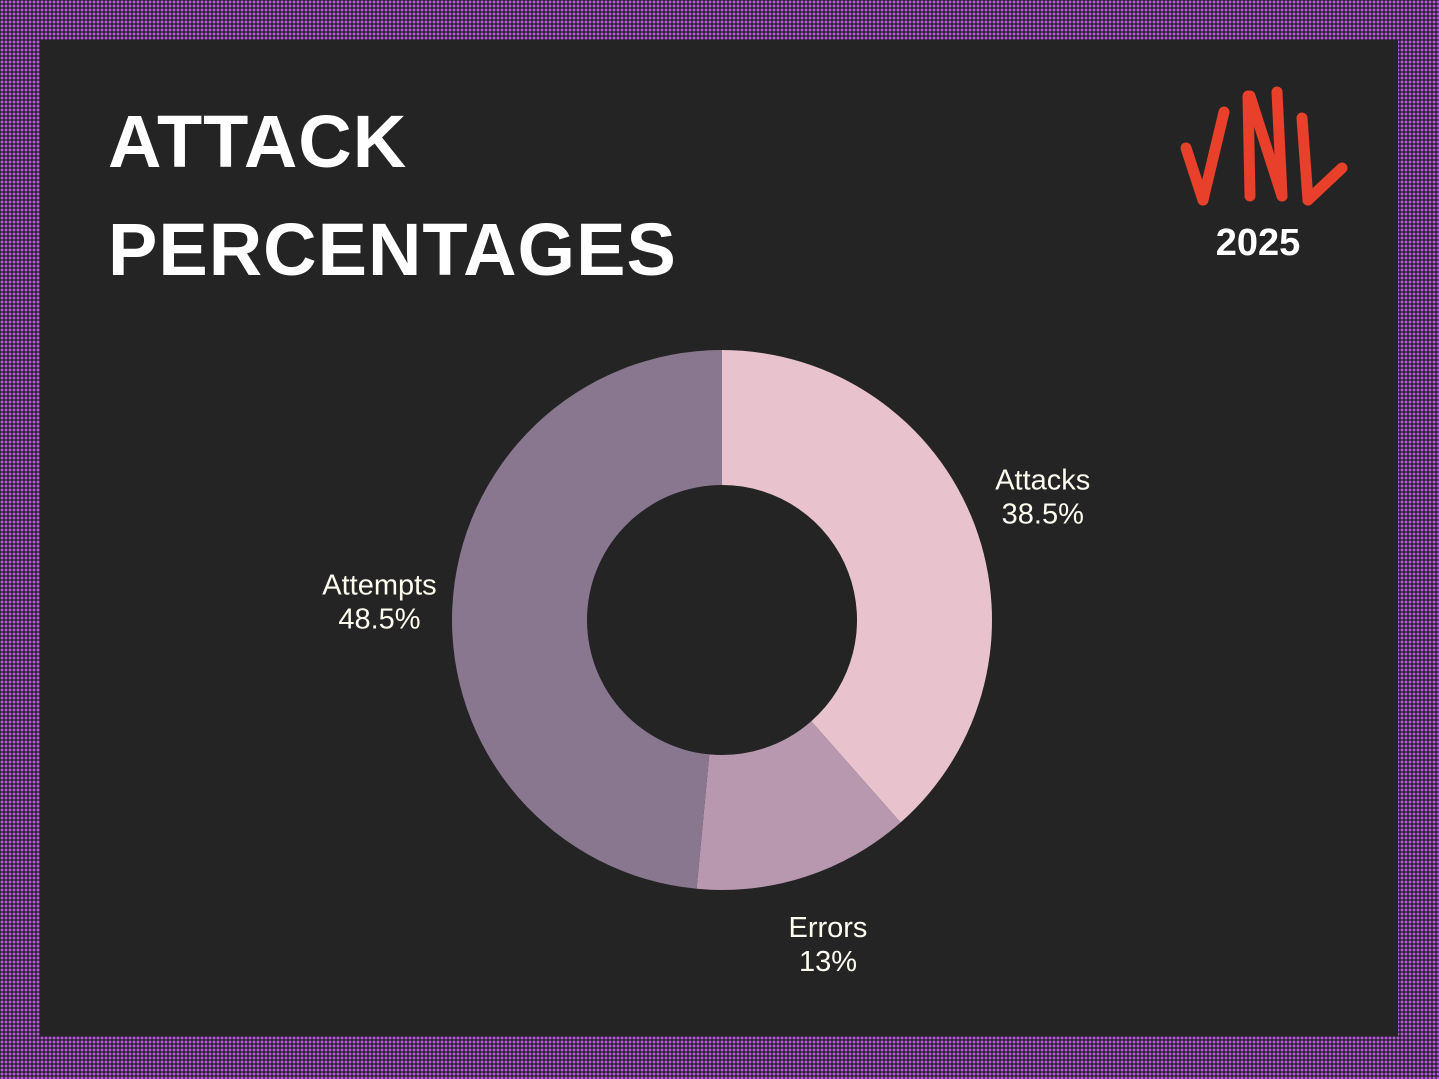 The image size is (1439, 1079). Describe the element at coordinates (1043, 514) in the screenshot. I see `value-label: 38.5%` at that location.